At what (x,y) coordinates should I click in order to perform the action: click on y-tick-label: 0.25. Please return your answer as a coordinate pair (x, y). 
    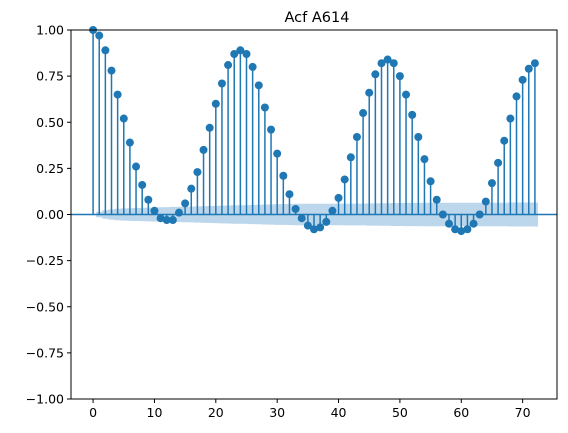
    Looking at the image, I should click on (50, 168).